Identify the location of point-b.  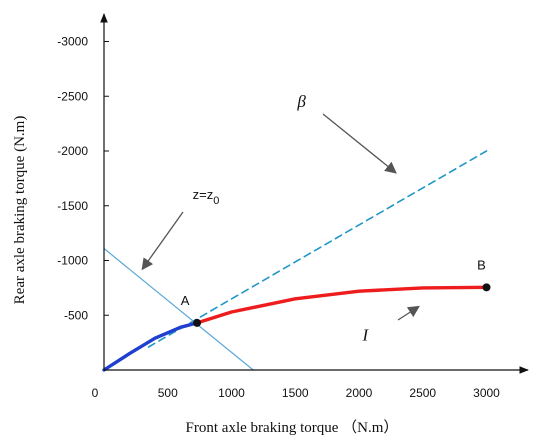
(486, 287).